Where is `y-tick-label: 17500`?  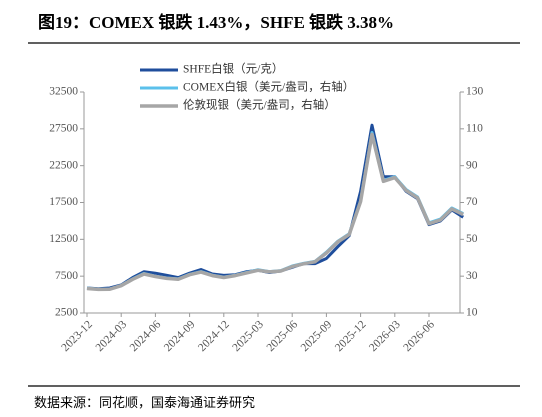
y-tick-label: 17500 is located at coordinates (63, 202).